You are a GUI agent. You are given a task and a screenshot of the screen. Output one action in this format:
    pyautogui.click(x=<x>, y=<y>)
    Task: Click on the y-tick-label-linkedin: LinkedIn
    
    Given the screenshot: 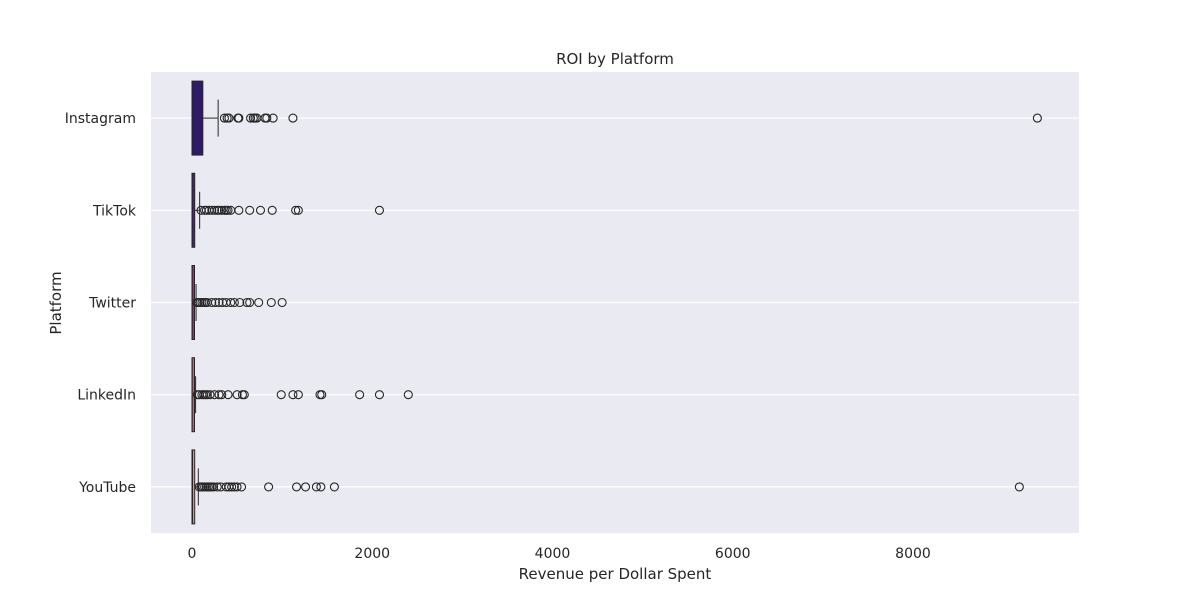 What is the action you would take?
    pyautogui.click(x=106, y=396)
    